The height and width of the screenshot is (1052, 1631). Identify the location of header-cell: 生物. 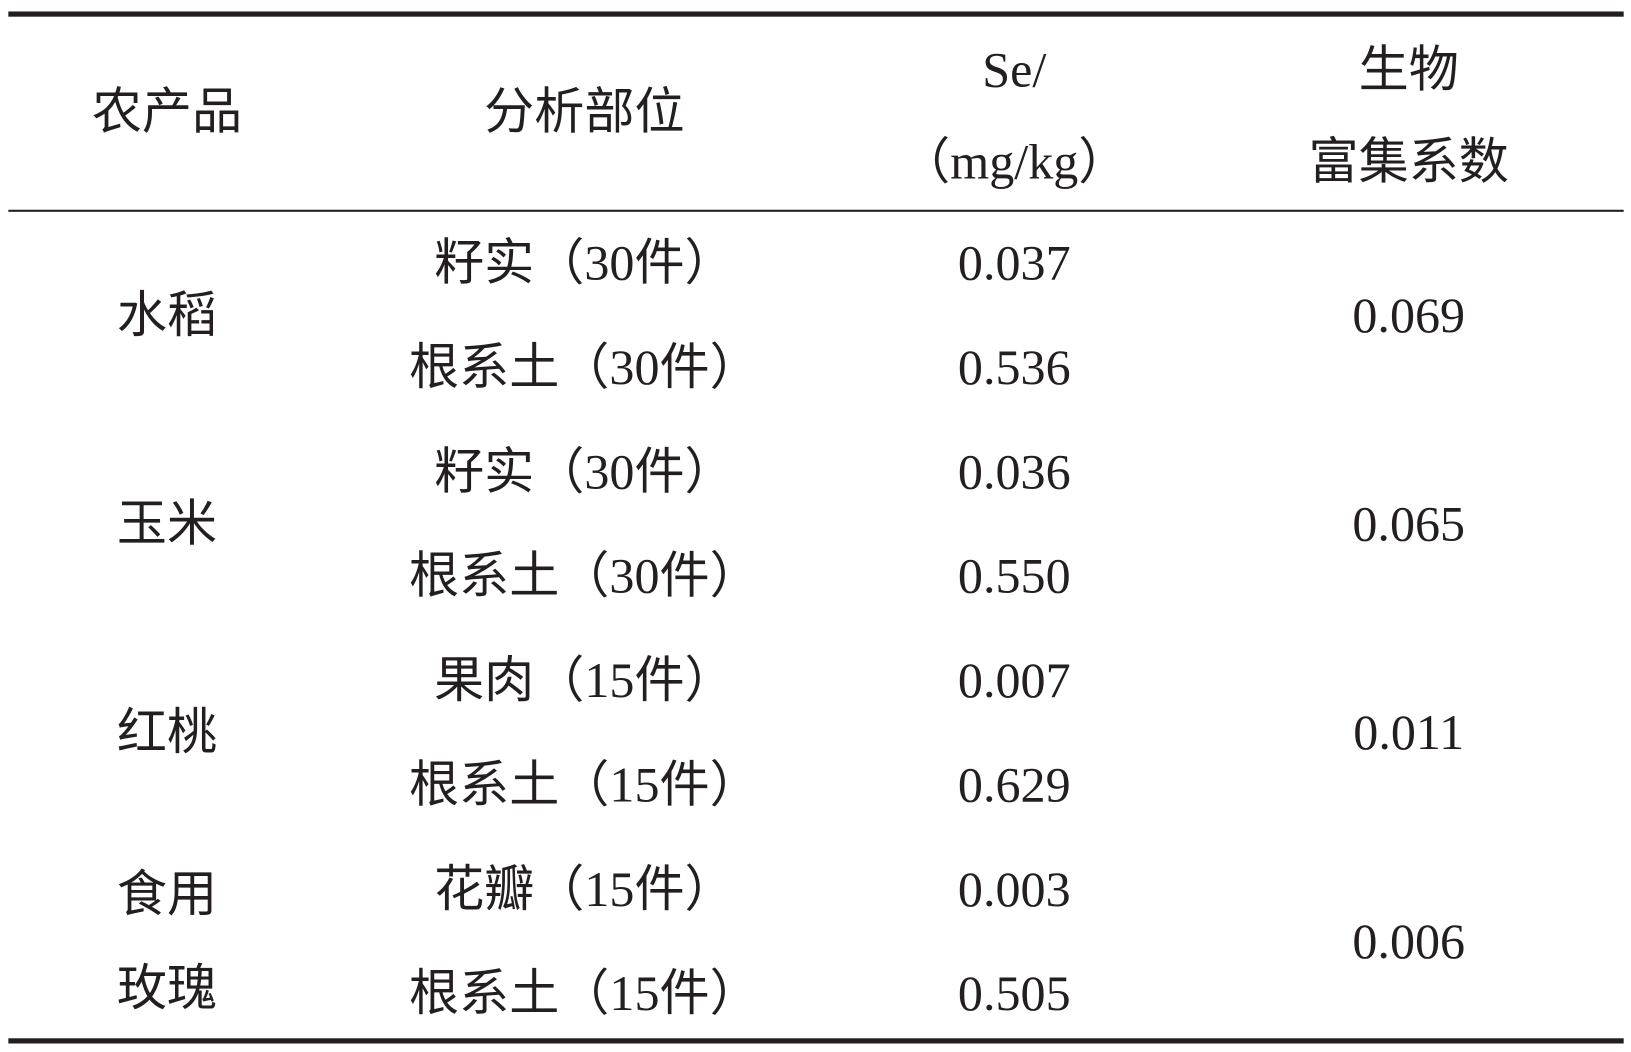
(1408, 70).